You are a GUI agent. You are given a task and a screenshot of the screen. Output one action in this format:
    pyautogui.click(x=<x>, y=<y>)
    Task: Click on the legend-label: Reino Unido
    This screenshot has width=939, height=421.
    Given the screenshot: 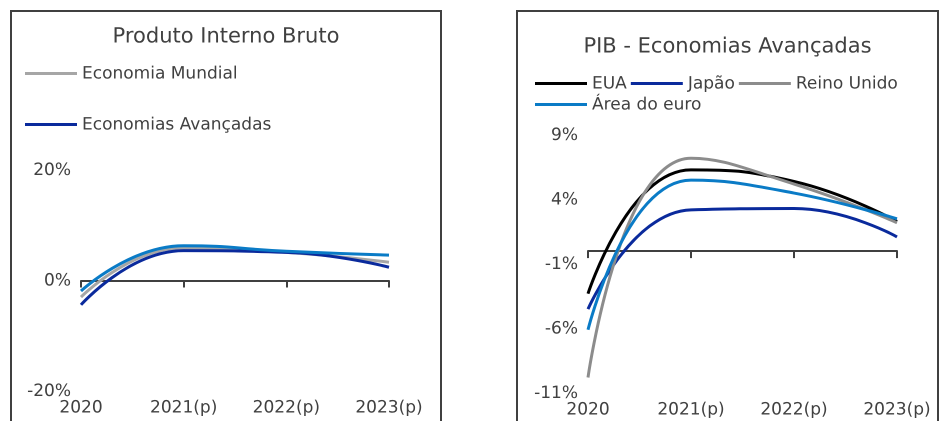 What is the action you would take?
    pyautogui.click(x=847, y=84)
    